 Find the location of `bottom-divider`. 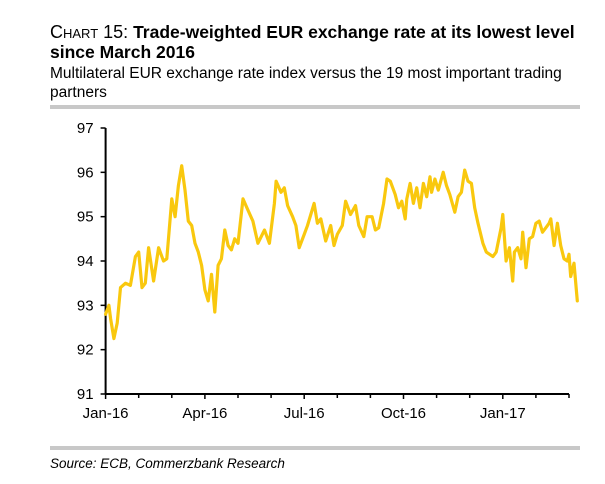

bottom-divider is located at coordinates (315, 448).